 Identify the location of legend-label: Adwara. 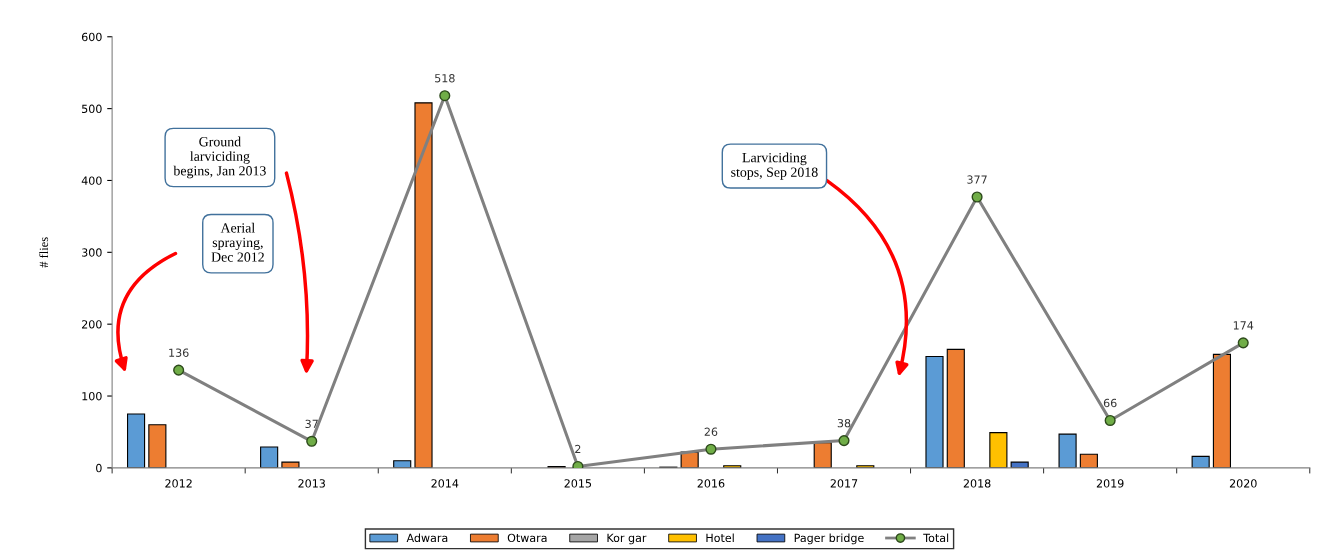
(427, 538).